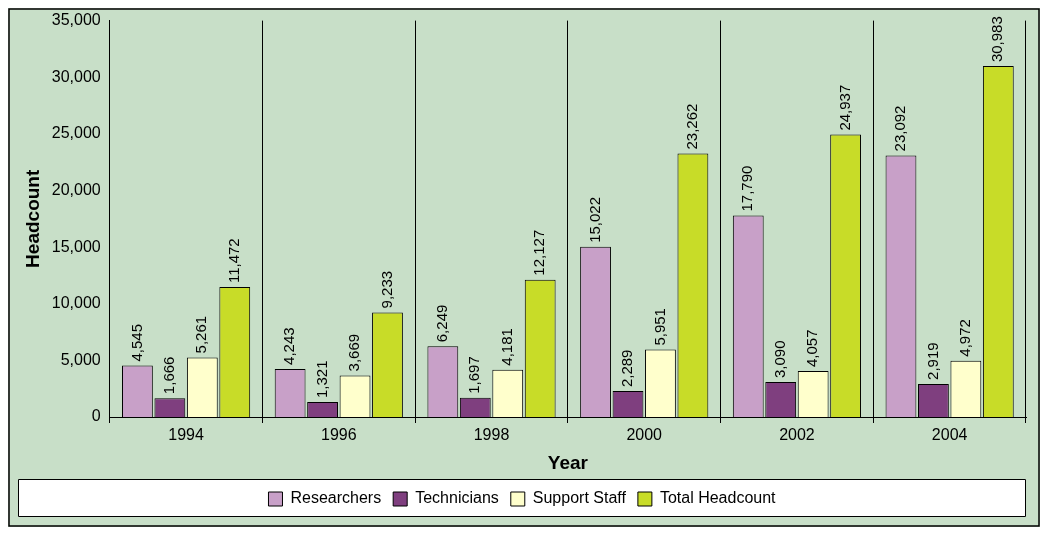 The image size is (1048, 535). I want to click on y-tick-label: 25,000, so click(76, 133).